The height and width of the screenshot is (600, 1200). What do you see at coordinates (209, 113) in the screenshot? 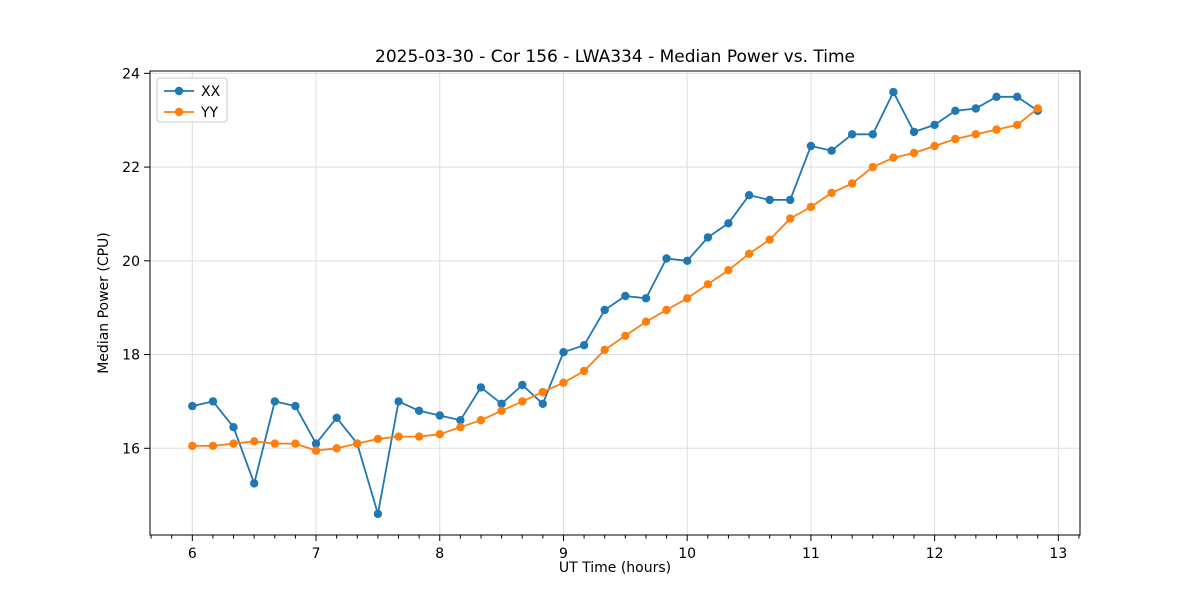
I see `legend-label-YY: YY` at bounding box center [209, 113].